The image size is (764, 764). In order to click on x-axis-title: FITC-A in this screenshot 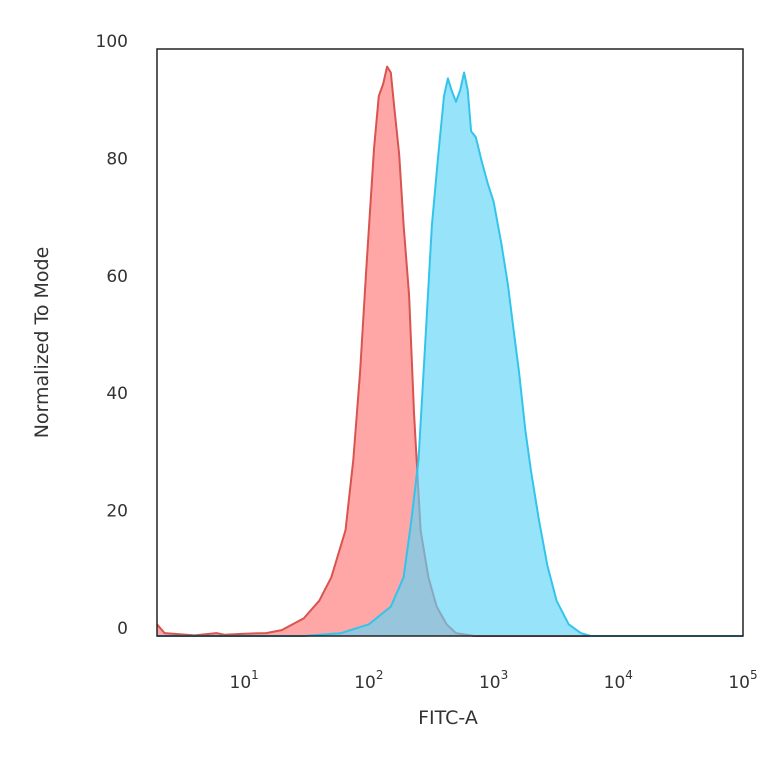, I will do `click(448, 718)`.